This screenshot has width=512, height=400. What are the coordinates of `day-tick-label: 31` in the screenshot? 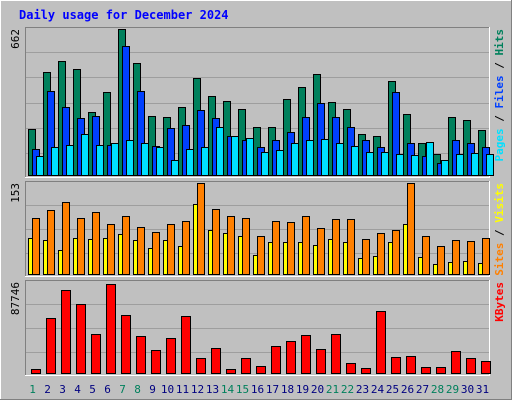 It's located at (482, 389).